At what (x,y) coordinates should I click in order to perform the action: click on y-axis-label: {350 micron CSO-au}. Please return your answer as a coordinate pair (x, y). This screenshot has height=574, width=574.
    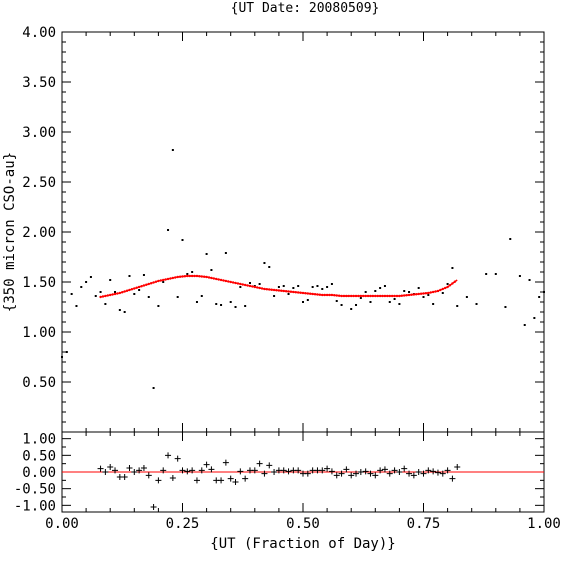
    Looking at the image, I should click on (10, 232).